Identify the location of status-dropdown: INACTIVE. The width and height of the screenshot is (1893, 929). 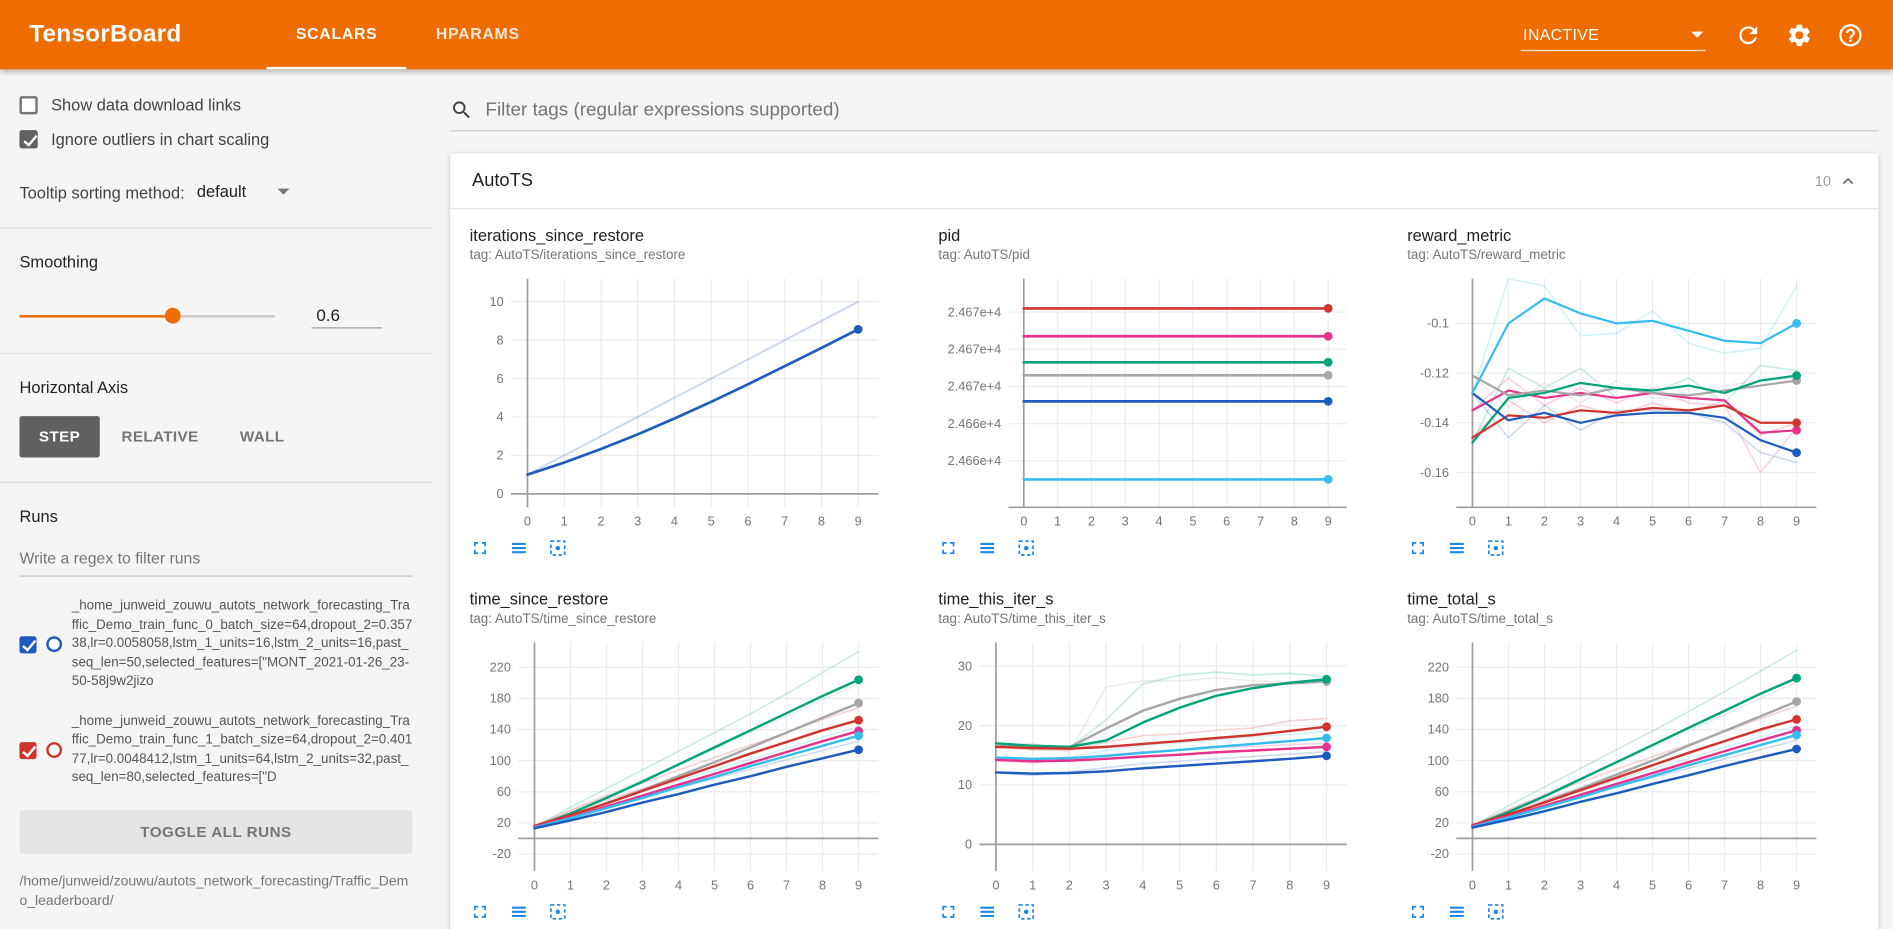
(1613, 35).